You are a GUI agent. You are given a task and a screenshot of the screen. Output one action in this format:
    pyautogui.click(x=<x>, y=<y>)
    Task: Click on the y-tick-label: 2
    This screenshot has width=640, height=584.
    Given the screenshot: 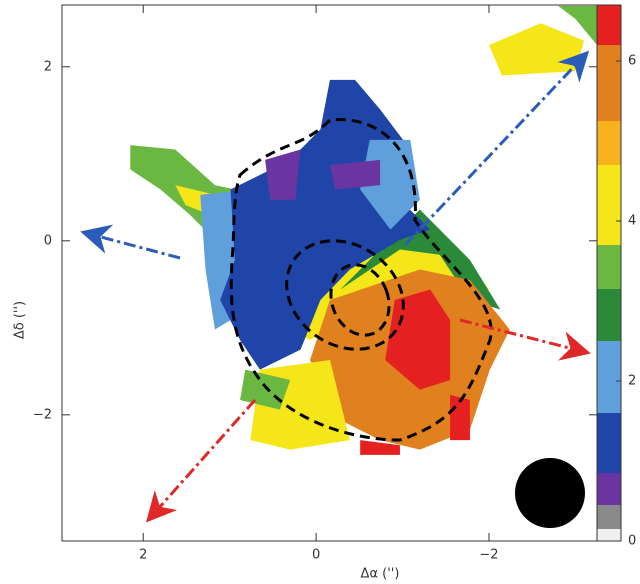 What is the action you would take?
    pyautogui.click(x=48, y=66)
    